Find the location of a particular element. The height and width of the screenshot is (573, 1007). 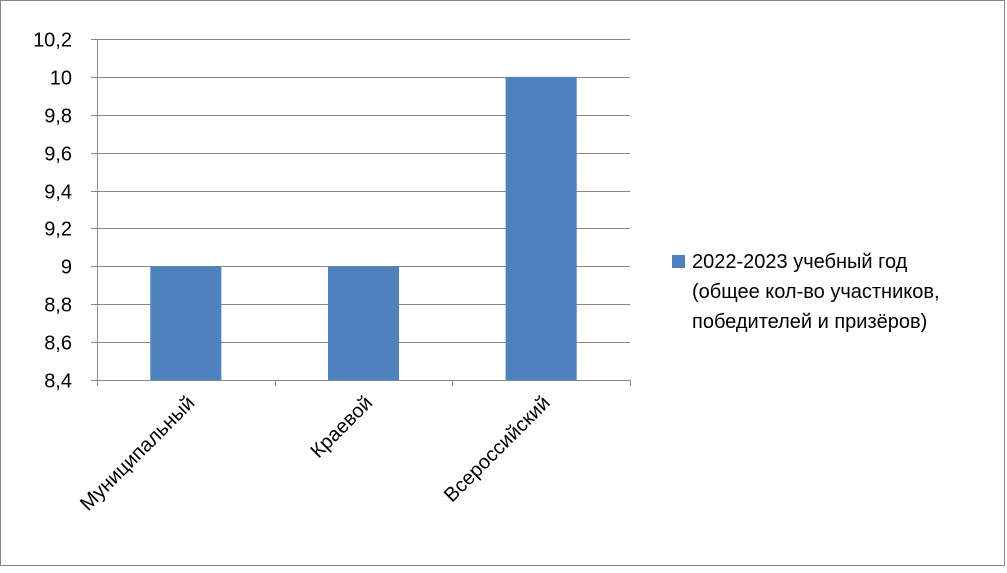

legend-swatch is located at coordinates (678, 261).